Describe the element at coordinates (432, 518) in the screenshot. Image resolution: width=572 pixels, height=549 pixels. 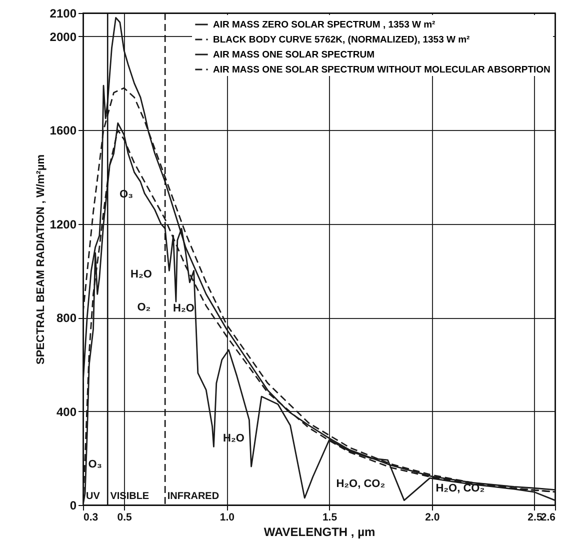
I see `x-tick-label: 2.0` at that location.